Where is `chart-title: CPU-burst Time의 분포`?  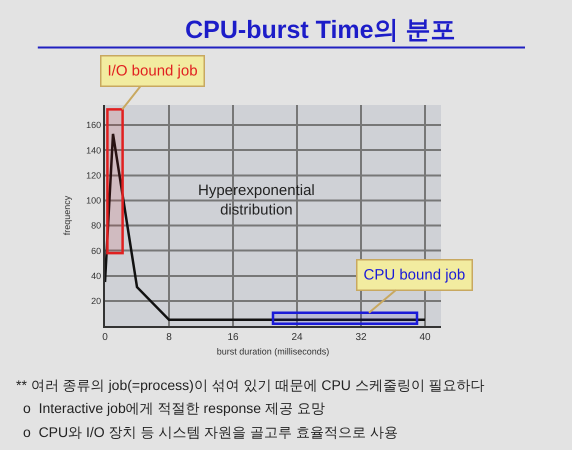
chart-title: CPU-burst Time의 분포 is located at coordinates (320, 30).